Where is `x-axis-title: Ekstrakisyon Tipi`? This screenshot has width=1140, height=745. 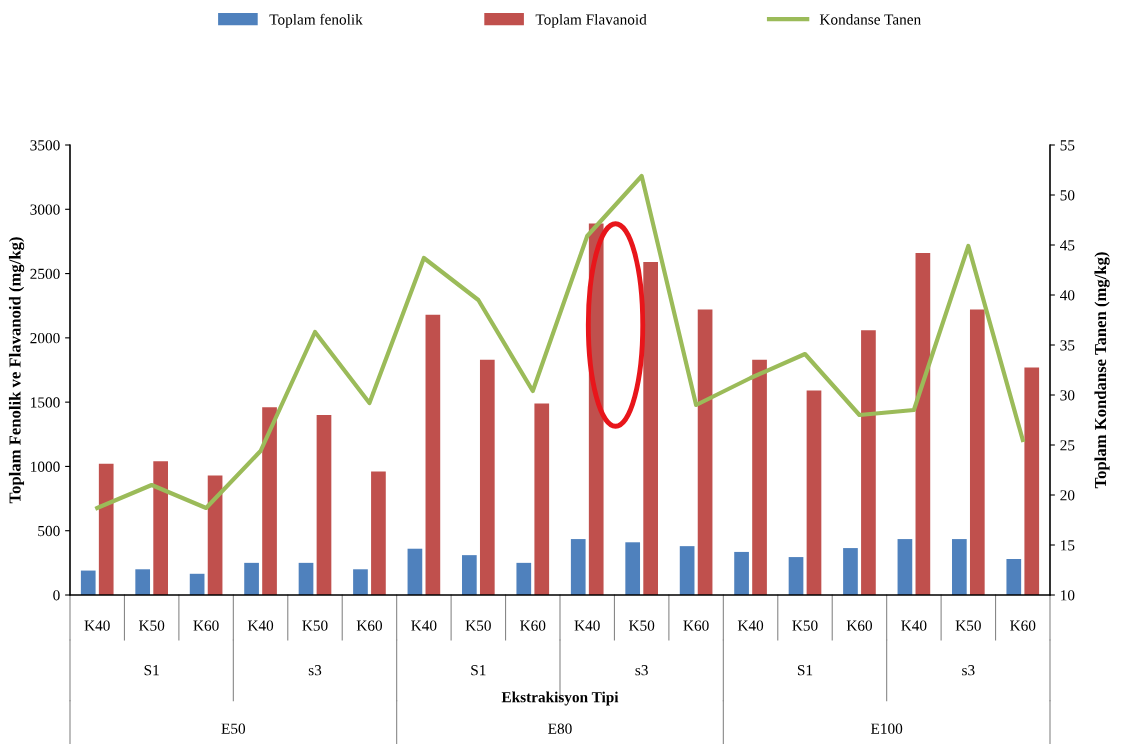
x-axis-title: Ekstrakisyon Tipi is located at coordinates (560, 698).